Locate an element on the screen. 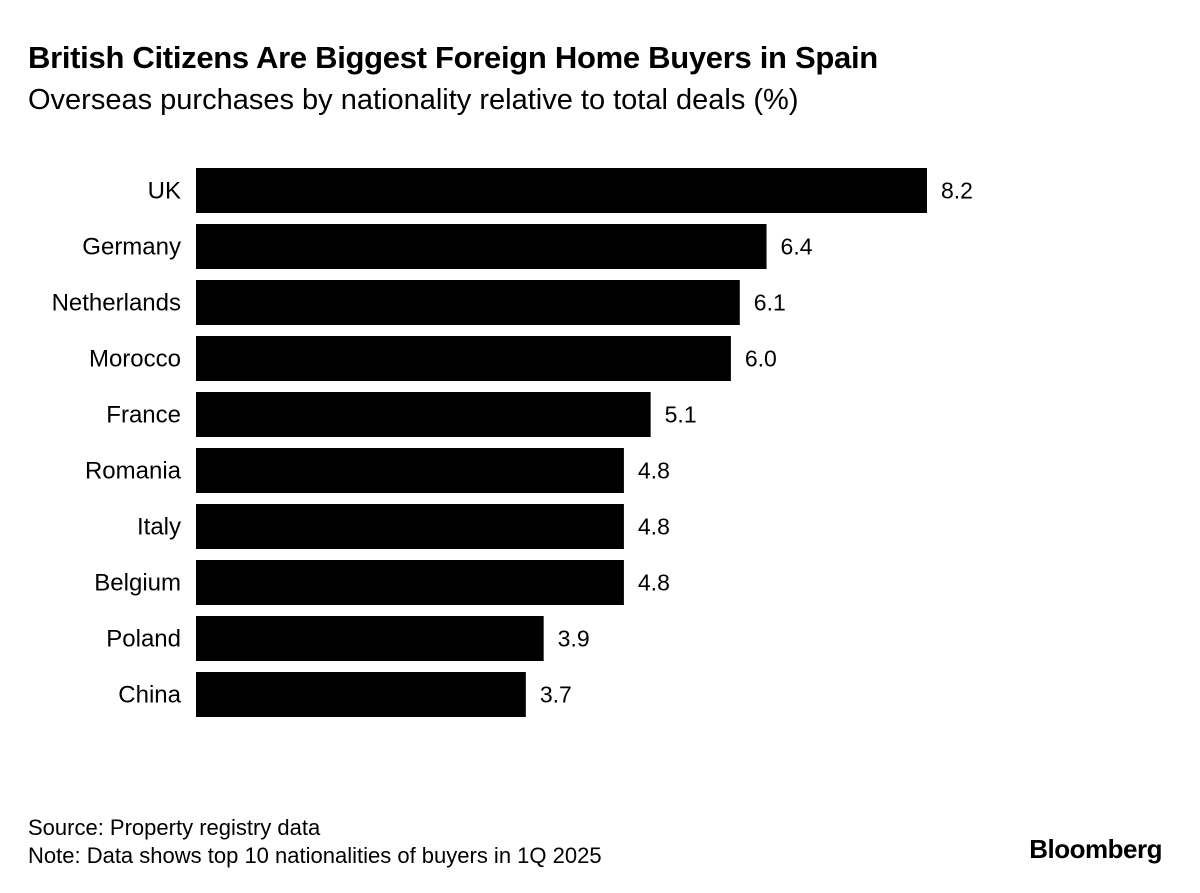  bar-italy is located at coordinates (410, 526).